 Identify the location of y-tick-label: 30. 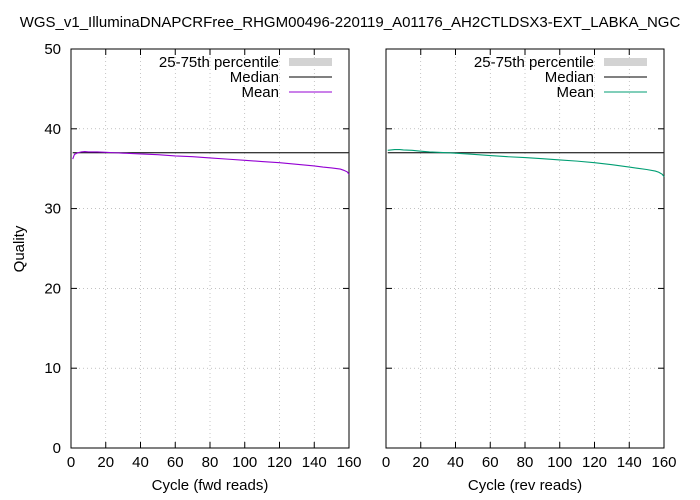
(52, 209).